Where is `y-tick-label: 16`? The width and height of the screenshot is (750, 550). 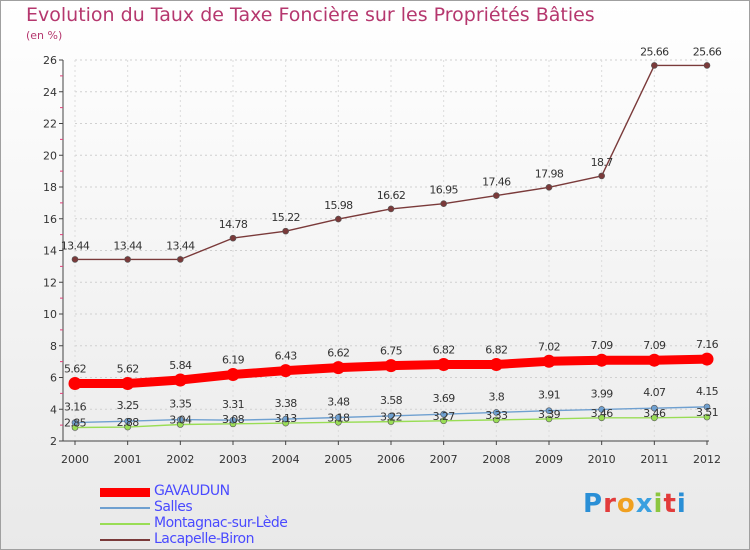
y-tick-label: 16 is located at coordinates (50, 219).